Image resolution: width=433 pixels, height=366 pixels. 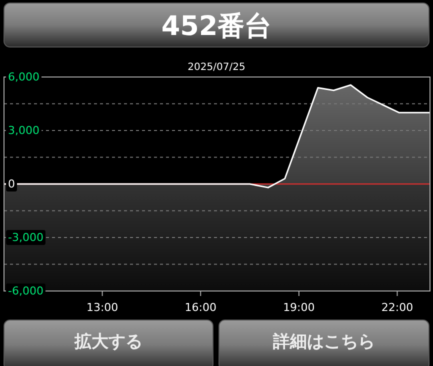 What do you see at coordinates (217, 67) in the screenshot?
I see `chart-subtitle: 2025/07/25` at bounding box center [217, 67].